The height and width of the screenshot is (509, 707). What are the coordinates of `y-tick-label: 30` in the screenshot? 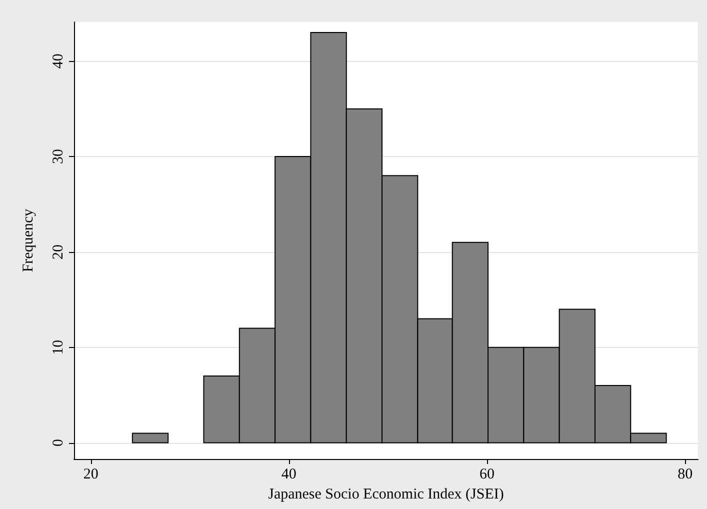 It's located at (58, 156).